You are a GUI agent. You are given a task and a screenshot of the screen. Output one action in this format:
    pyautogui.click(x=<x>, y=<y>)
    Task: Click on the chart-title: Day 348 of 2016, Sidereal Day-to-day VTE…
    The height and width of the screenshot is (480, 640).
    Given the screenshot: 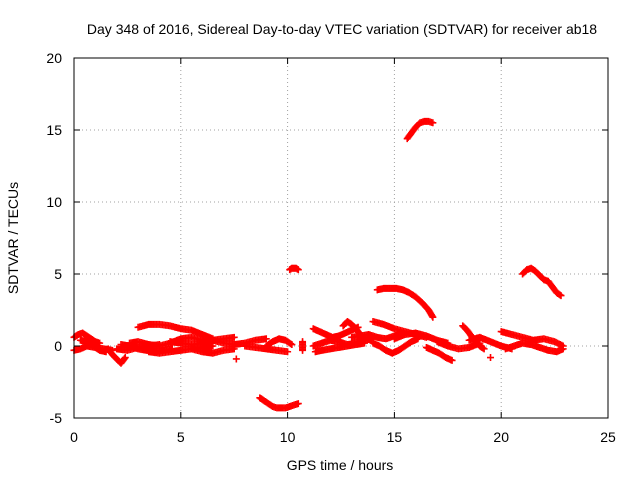 What is the action you would take?
    pyautogui.click(x=342, y=29)
    